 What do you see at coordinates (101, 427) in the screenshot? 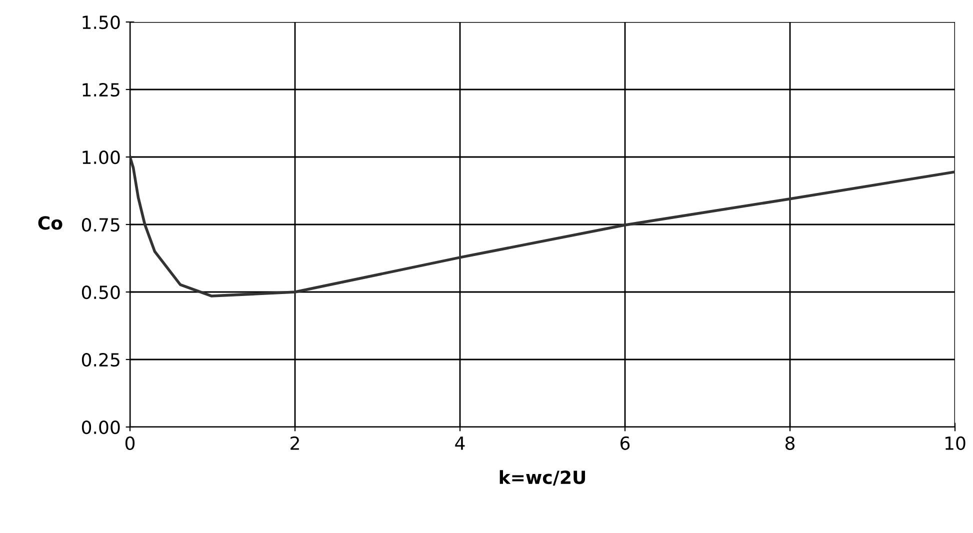
I see `y-tick-label: 0.00` at bounding box center [101, 427].